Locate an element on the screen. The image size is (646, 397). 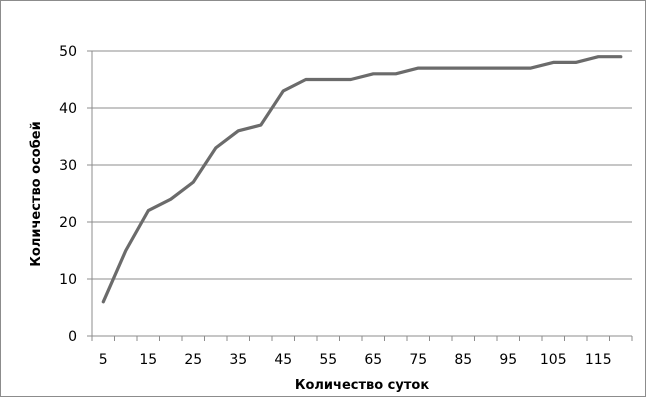
x-tick-label: 25 is located at coordinates (193, 360).